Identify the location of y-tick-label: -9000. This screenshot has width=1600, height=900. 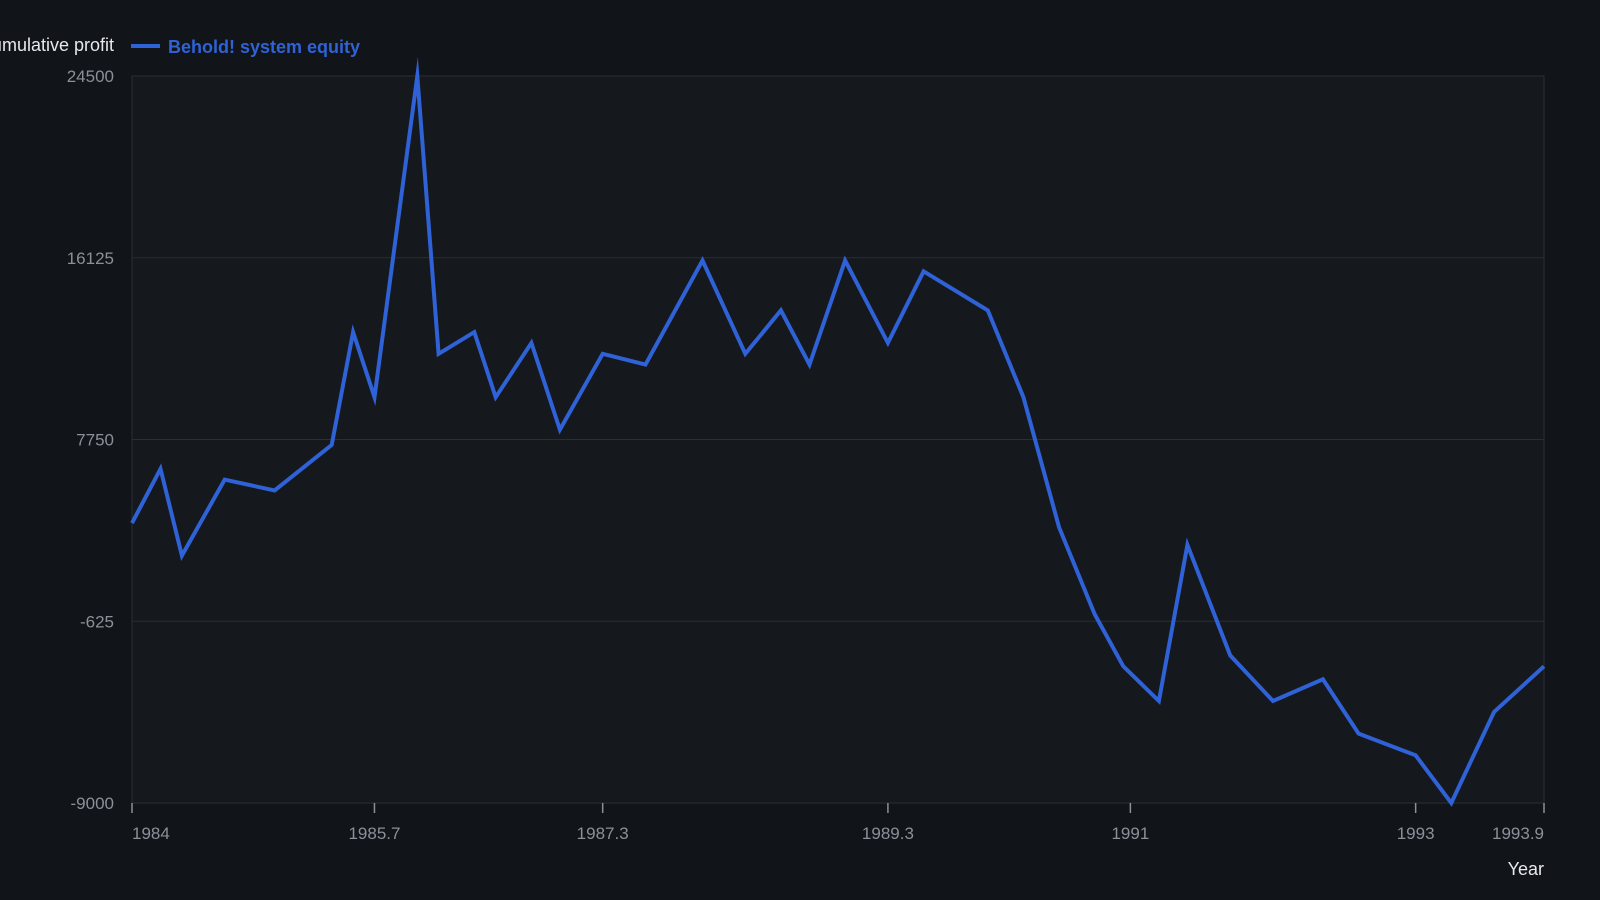
(92, 803).